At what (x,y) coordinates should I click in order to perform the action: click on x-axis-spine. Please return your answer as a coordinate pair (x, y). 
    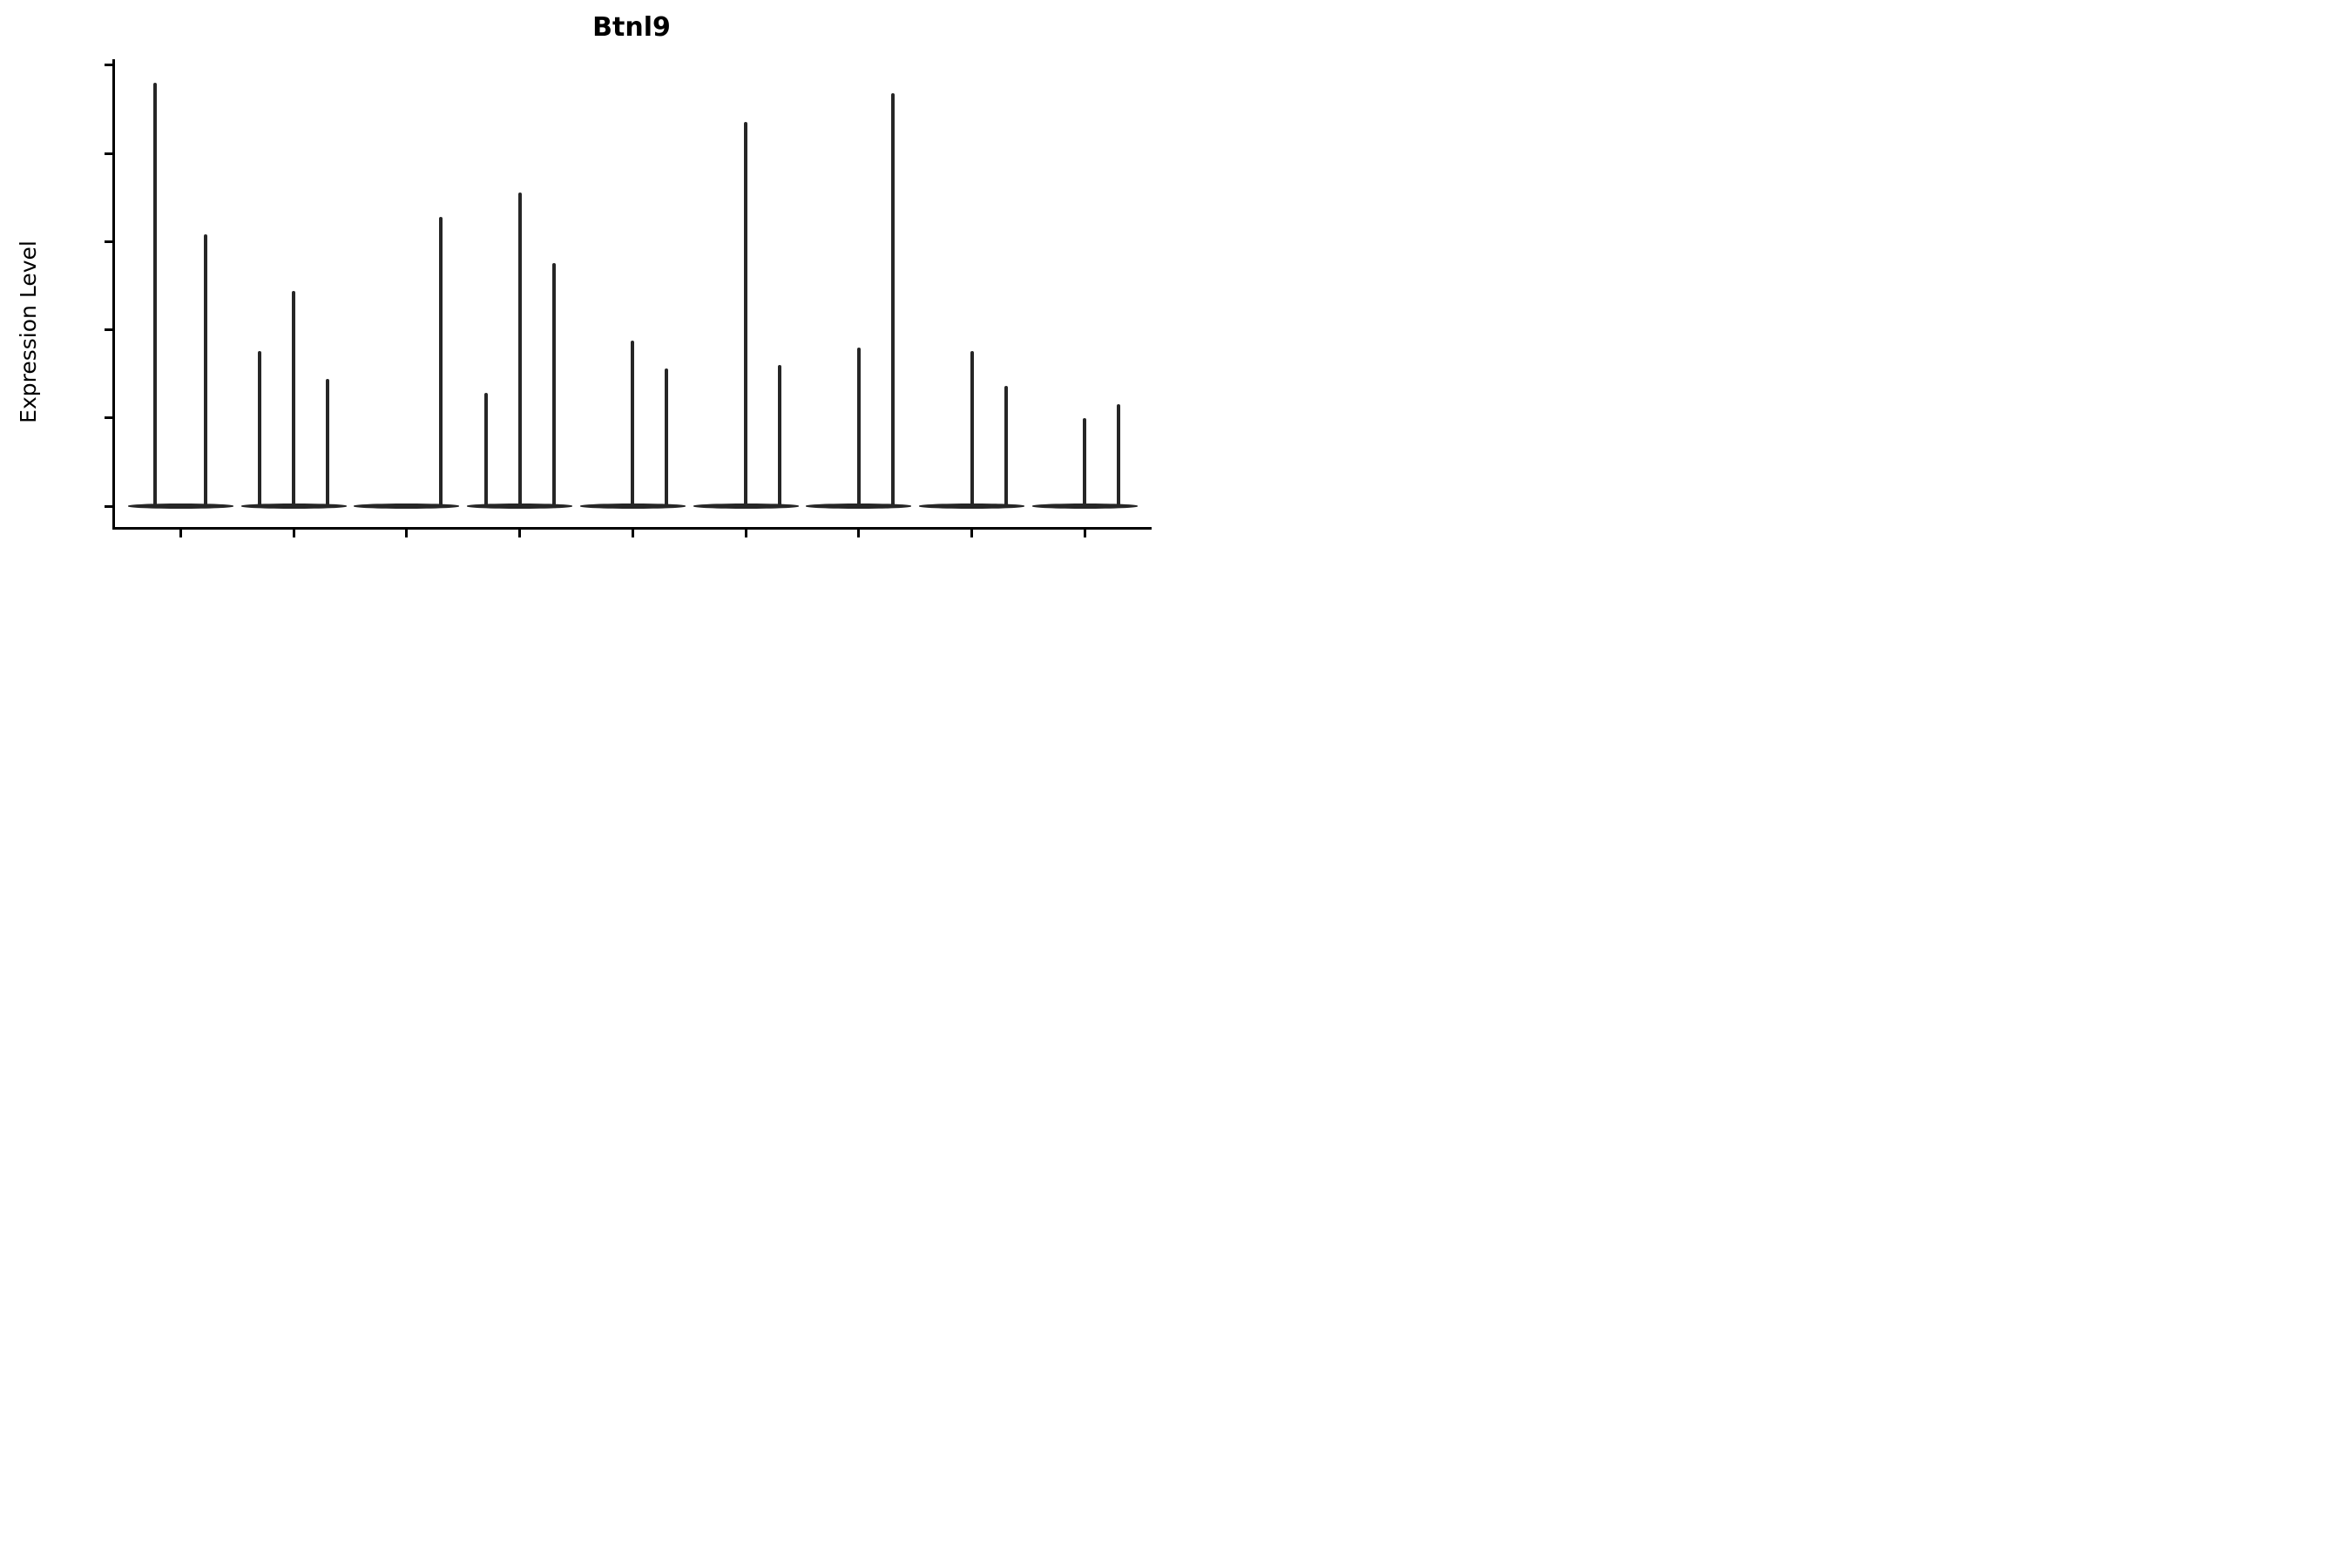
    Looking at the image, I should click on (632, 528).